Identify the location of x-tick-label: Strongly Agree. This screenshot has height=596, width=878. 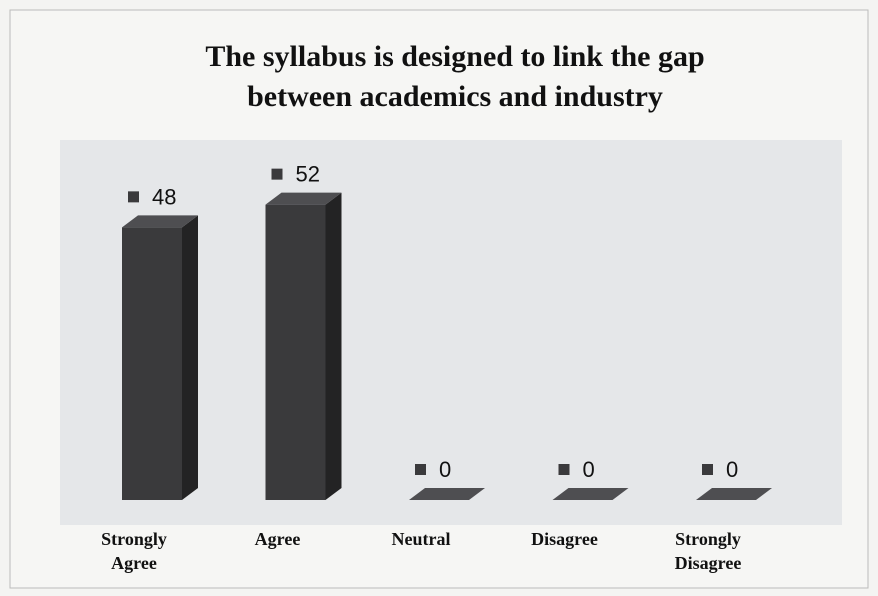
(134, 551).